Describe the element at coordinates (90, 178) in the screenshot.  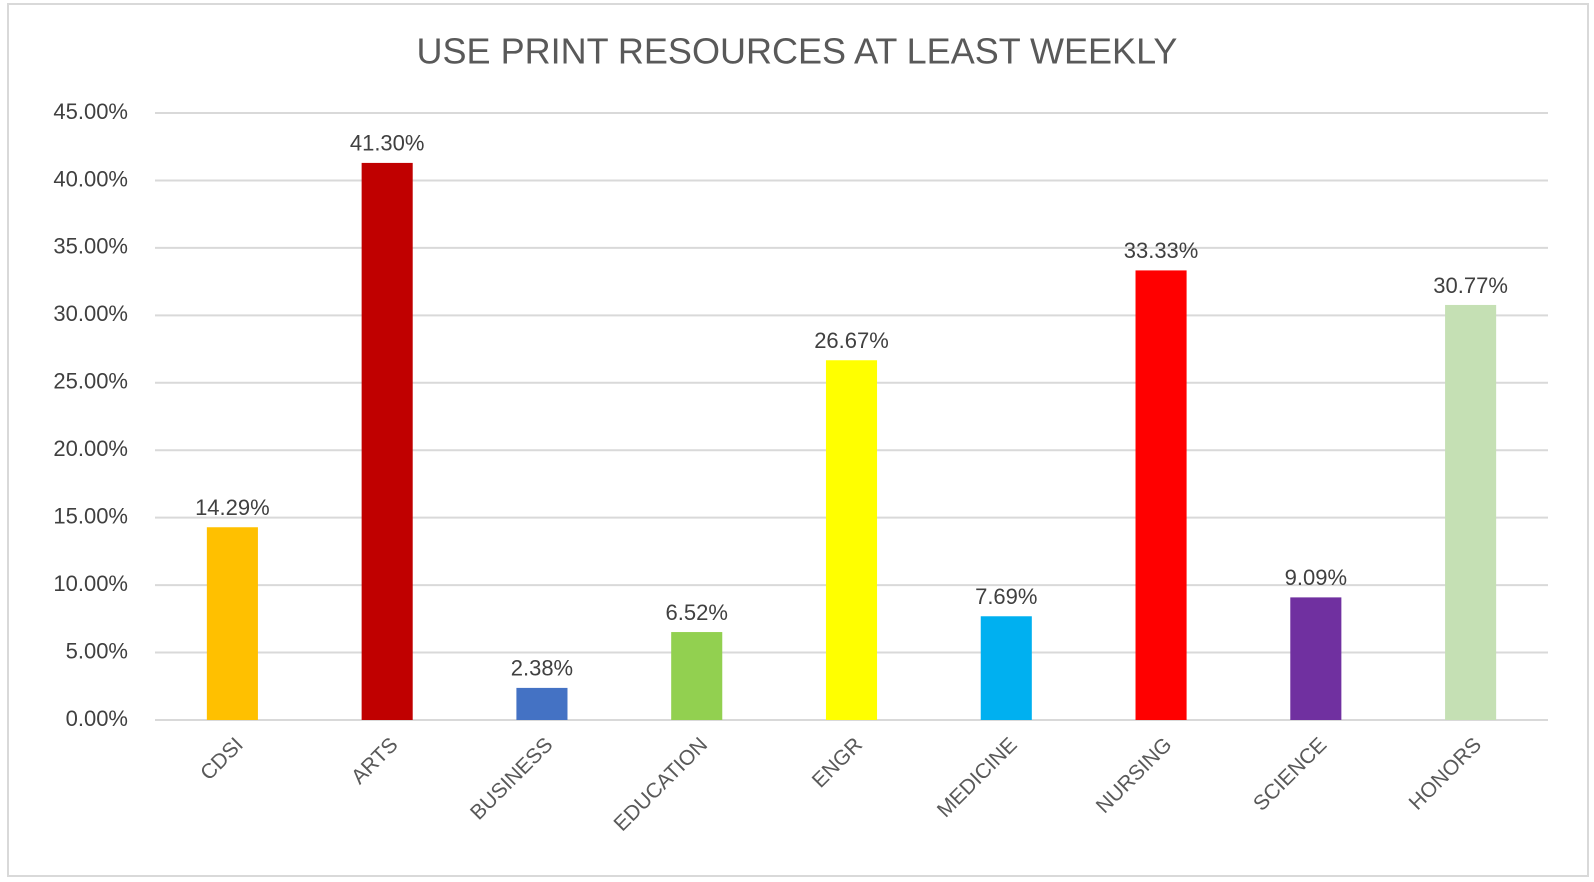
I see `y-tick-label: 40.00%` at that location.